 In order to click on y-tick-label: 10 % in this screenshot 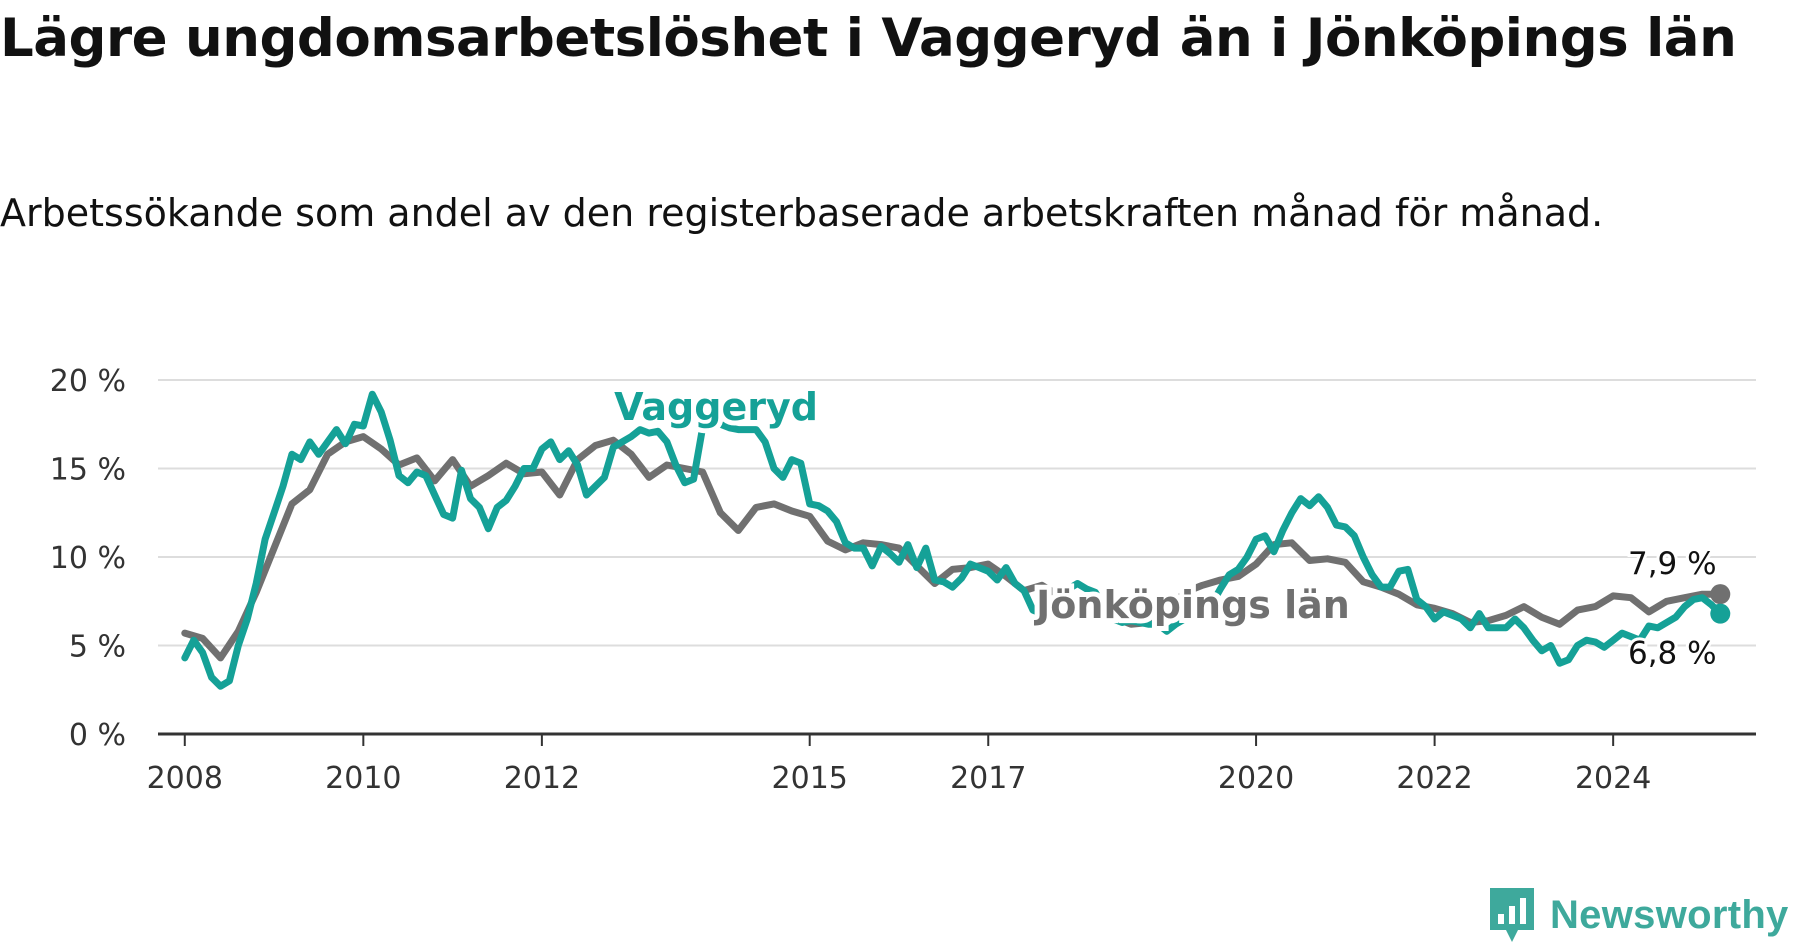, I will do `click(88, 558)`.